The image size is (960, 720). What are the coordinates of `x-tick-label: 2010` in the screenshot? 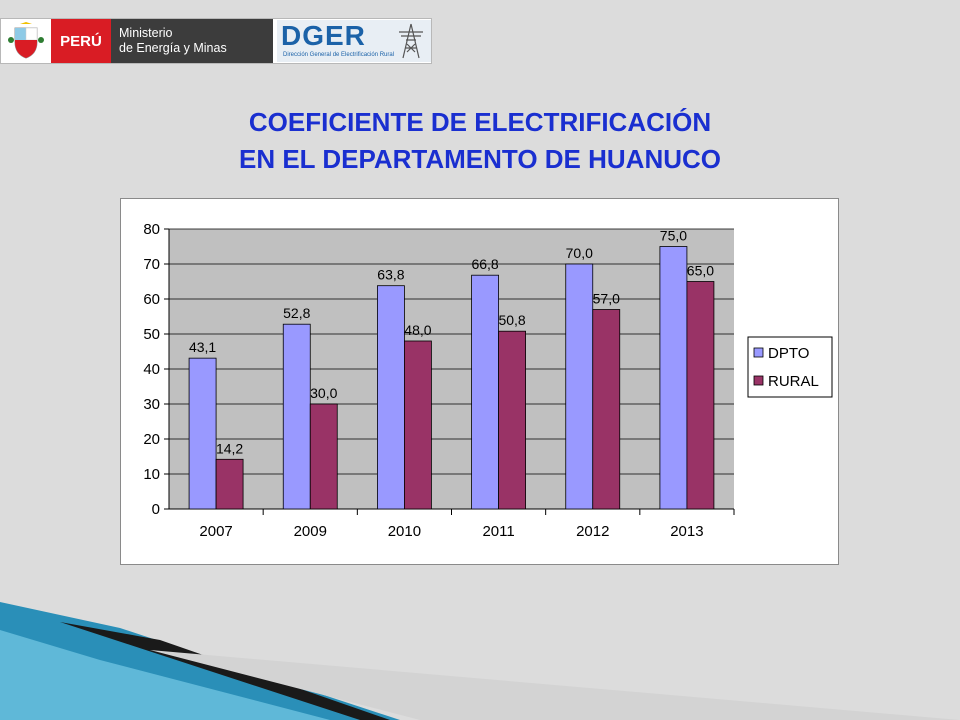 It's located at (404, 531).